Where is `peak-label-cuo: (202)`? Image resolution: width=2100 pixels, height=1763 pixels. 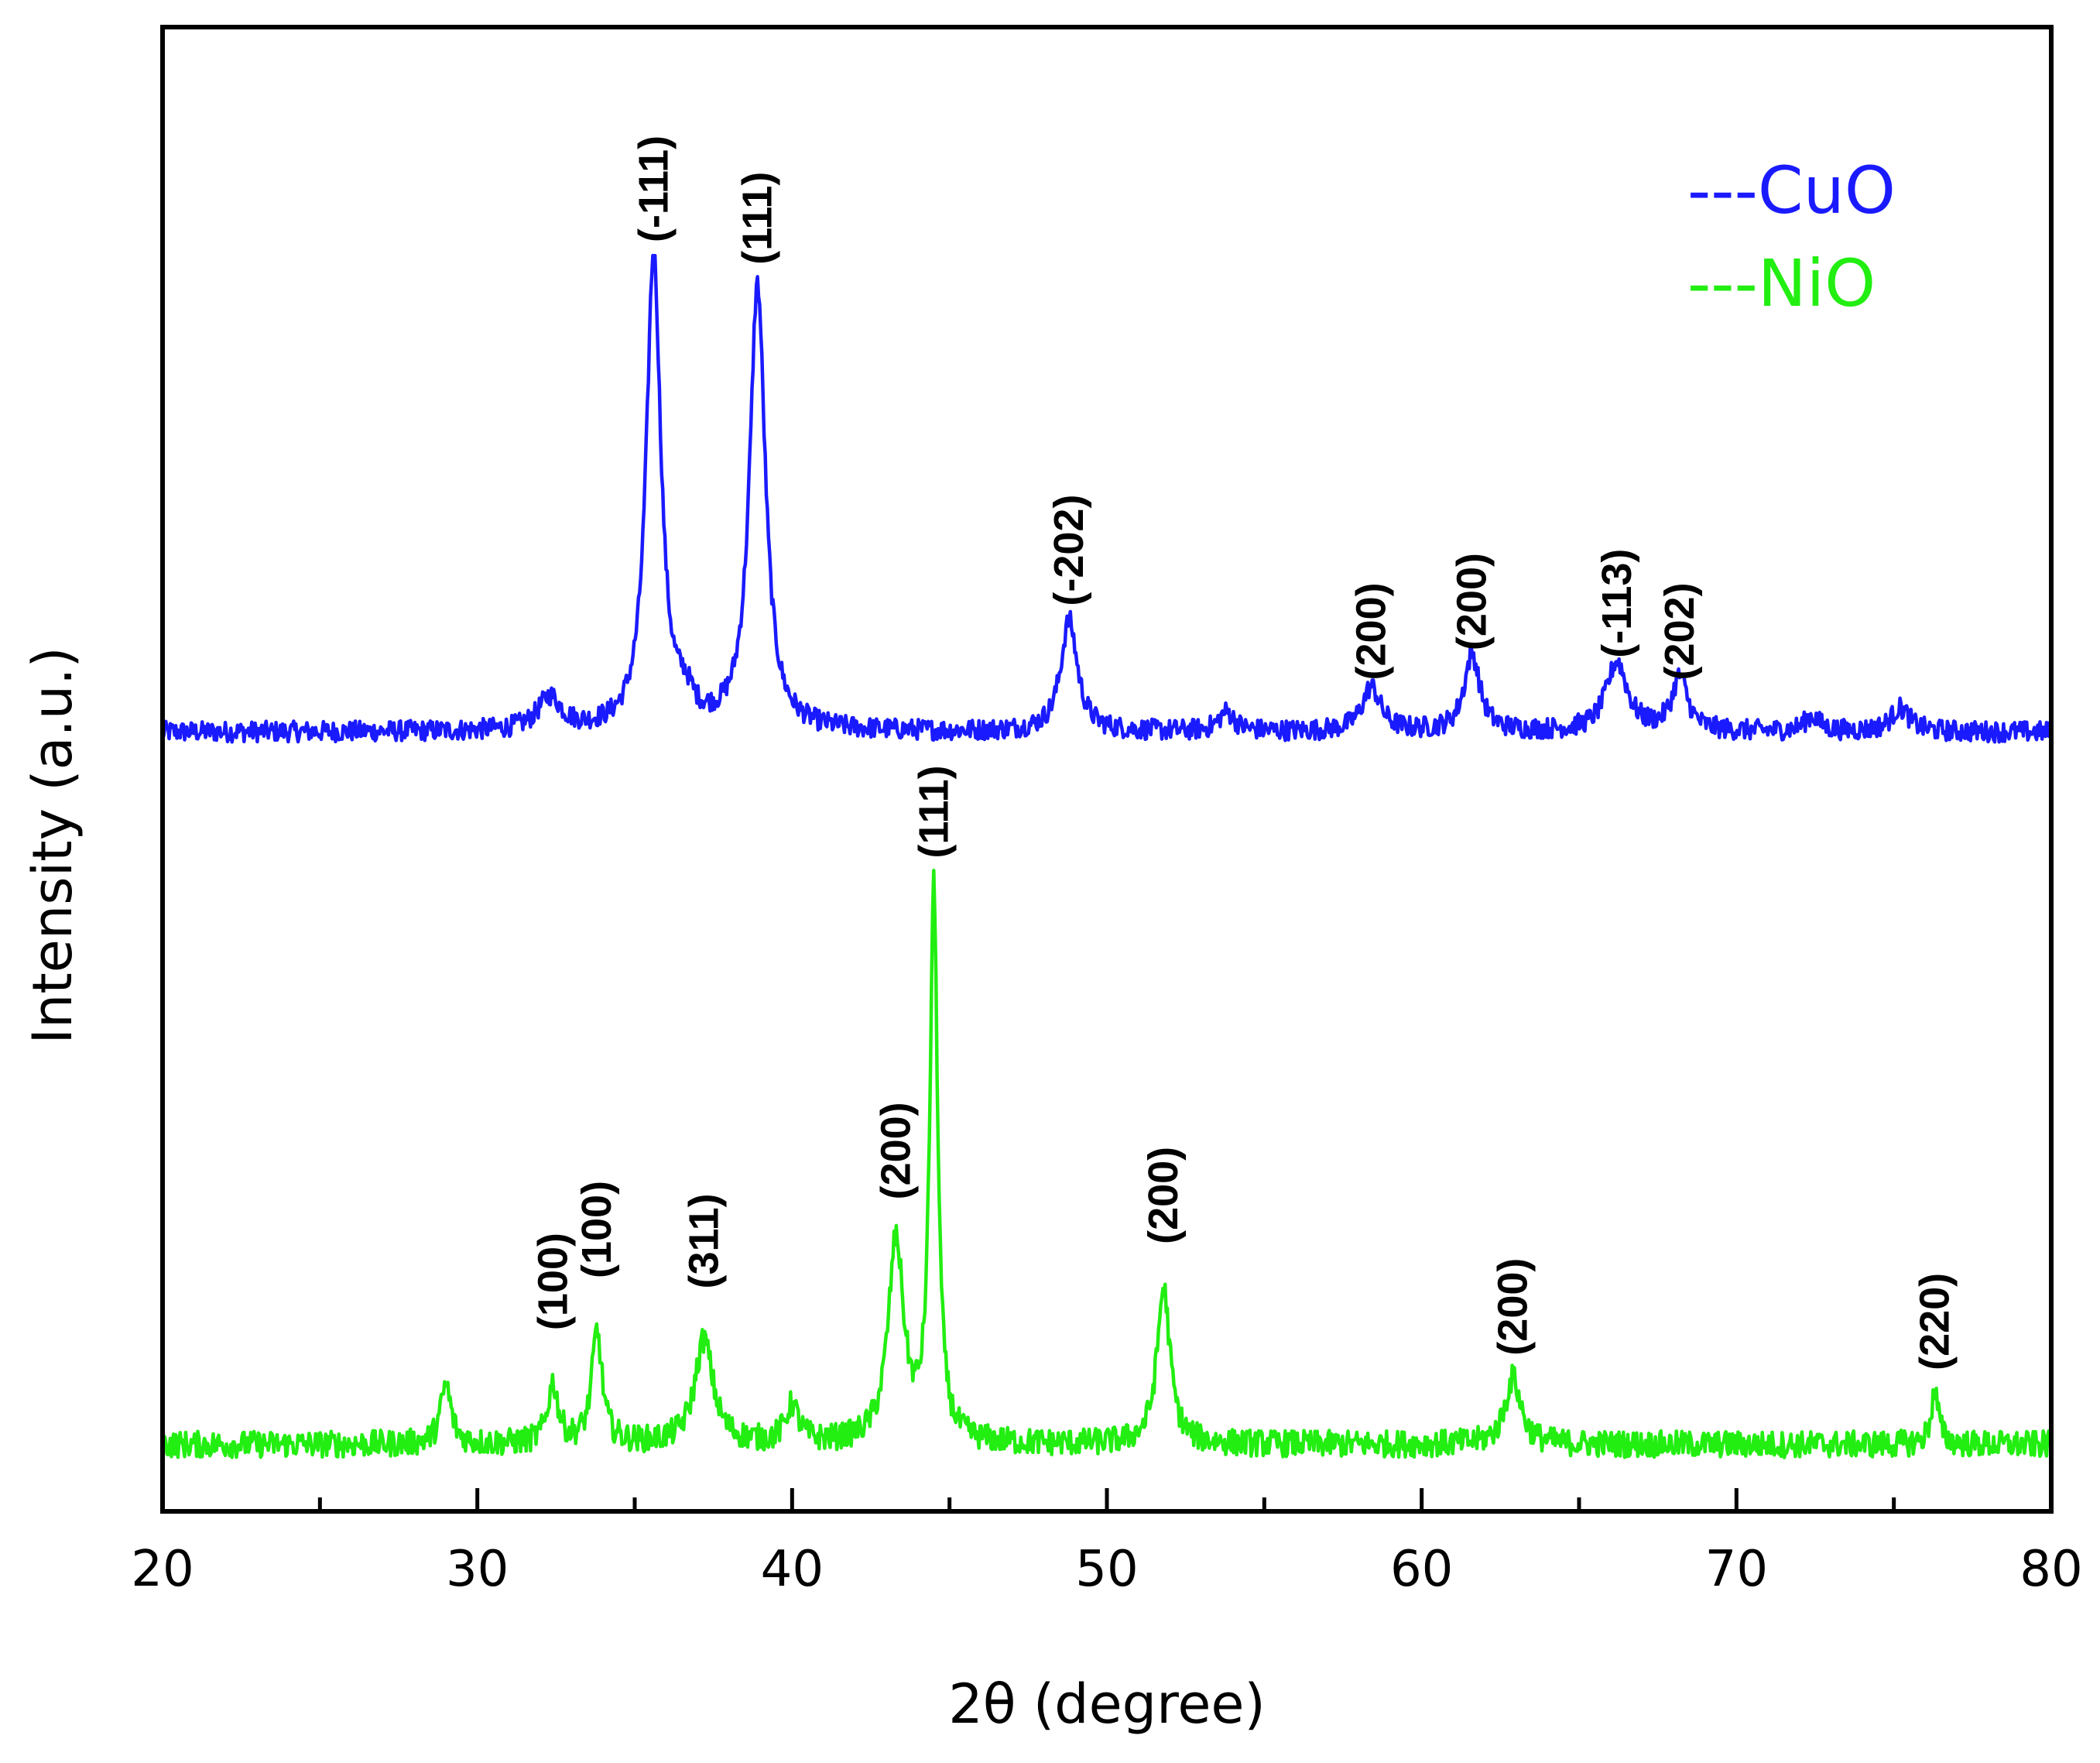
peak-label-cuo: (202) is located at coordinates (1679, 631).